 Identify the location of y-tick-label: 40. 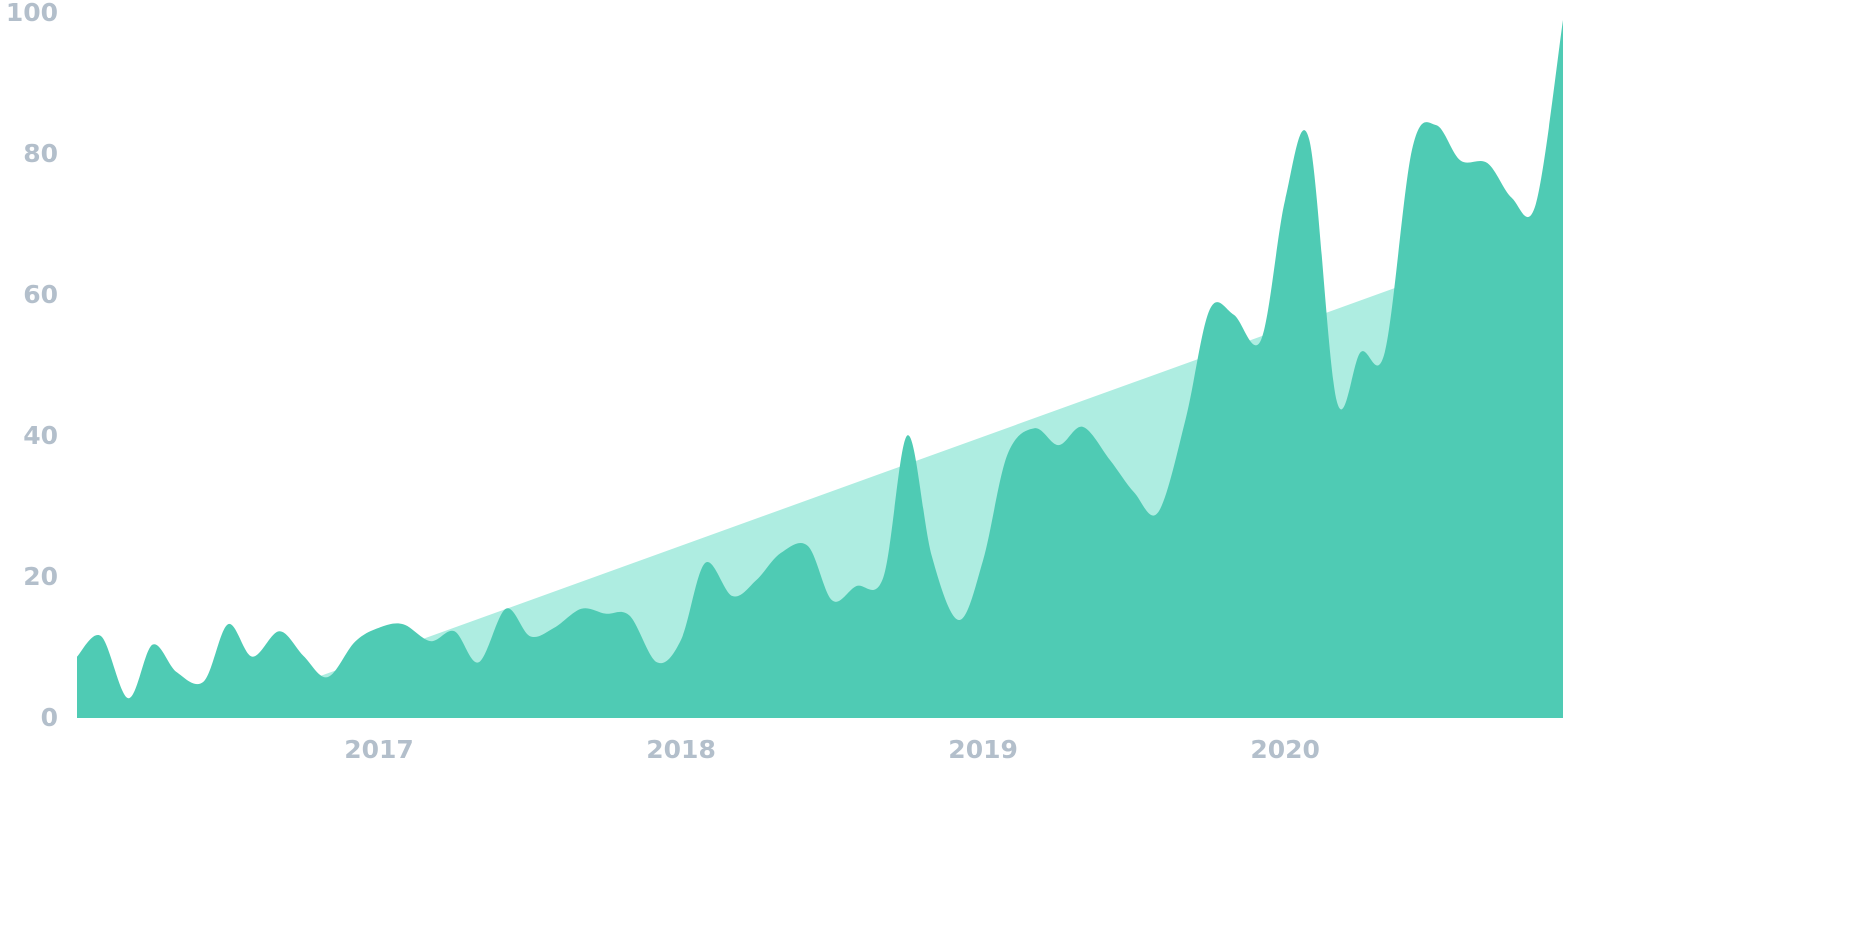
(40, 435).